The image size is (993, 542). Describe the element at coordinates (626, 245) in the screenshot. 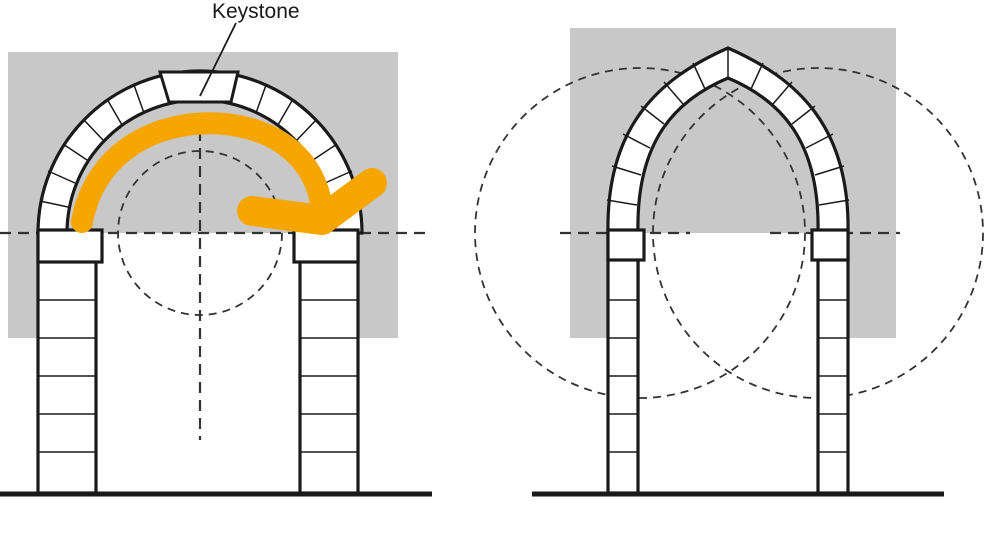

I see `pointed-arch-left-impost` at that location.